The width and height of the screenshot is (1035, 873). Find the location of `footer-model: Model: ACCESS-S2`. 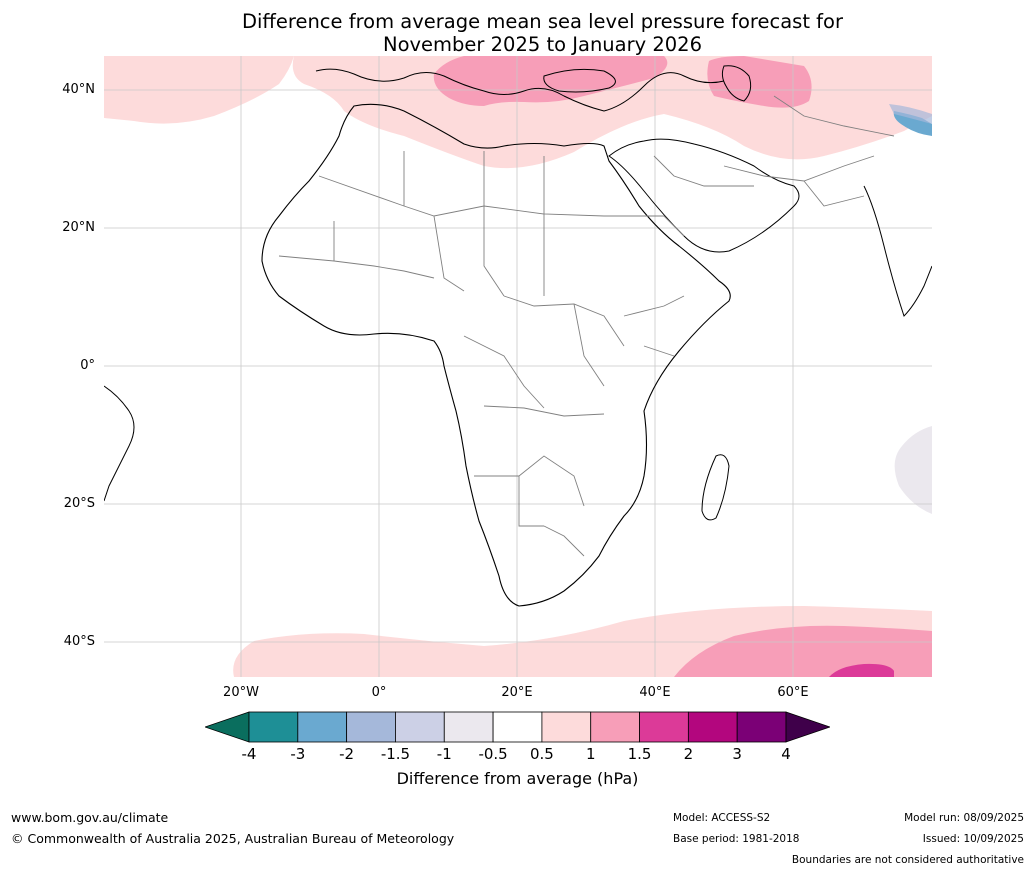

footer-model: Model: ACCESS-S2 is located at coordinates (722, 818).